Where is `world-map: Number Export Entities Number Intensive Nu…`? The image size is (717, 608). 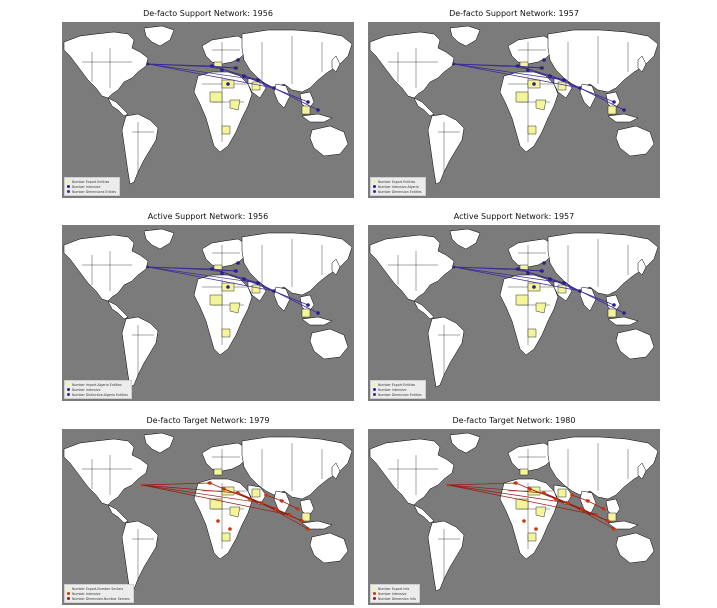 world-map: Number Export Entities Number Intensive Nu… is located at coordinates (514, 313).